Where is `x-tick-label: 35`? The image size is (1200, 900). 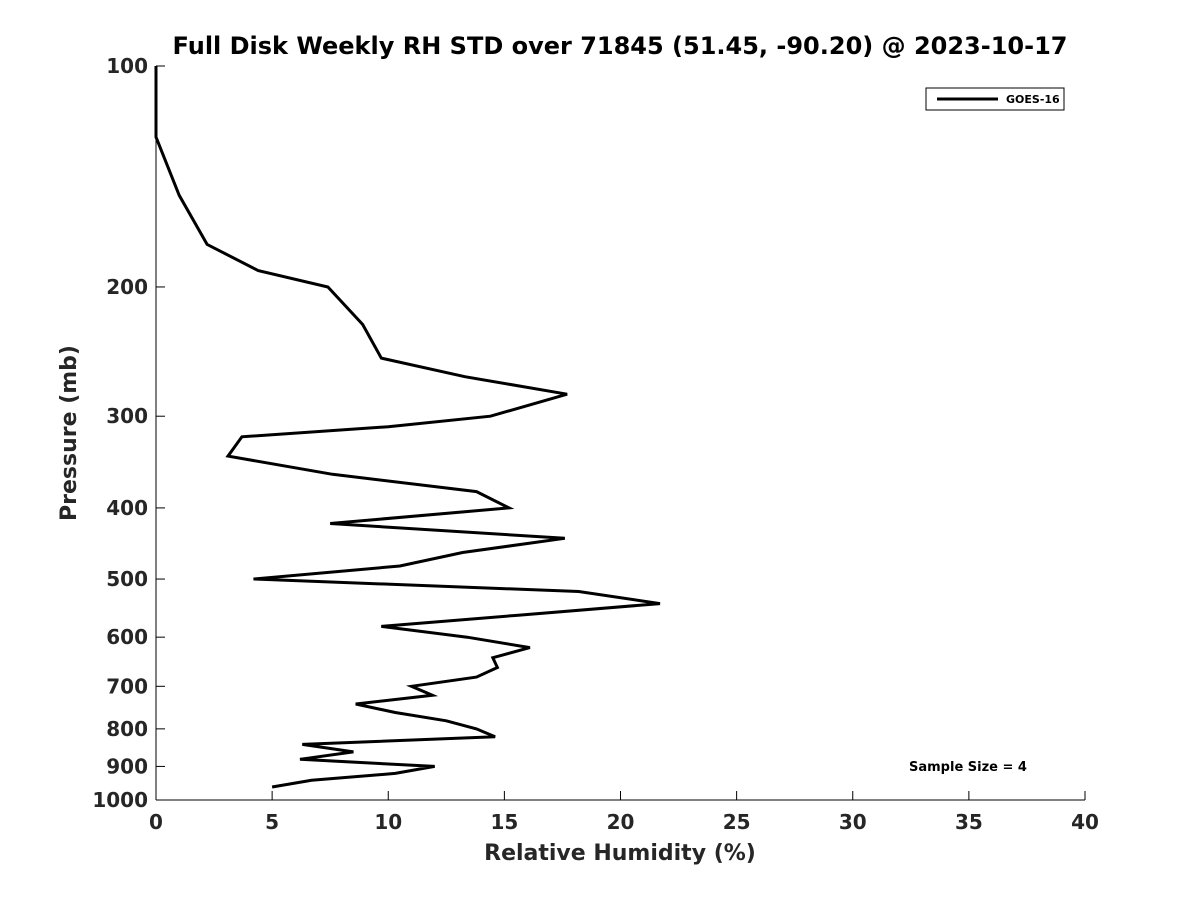 x-tick-label: 35 is located at coordinates (969, 822).